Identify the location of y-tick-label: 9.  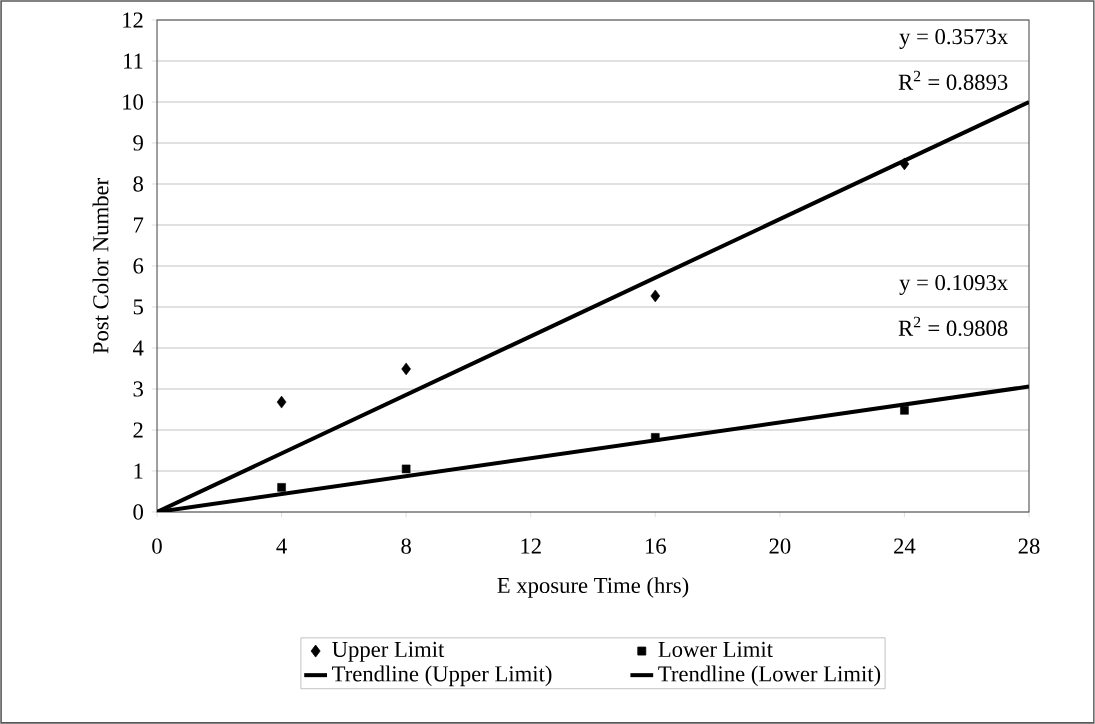
(138, 143).